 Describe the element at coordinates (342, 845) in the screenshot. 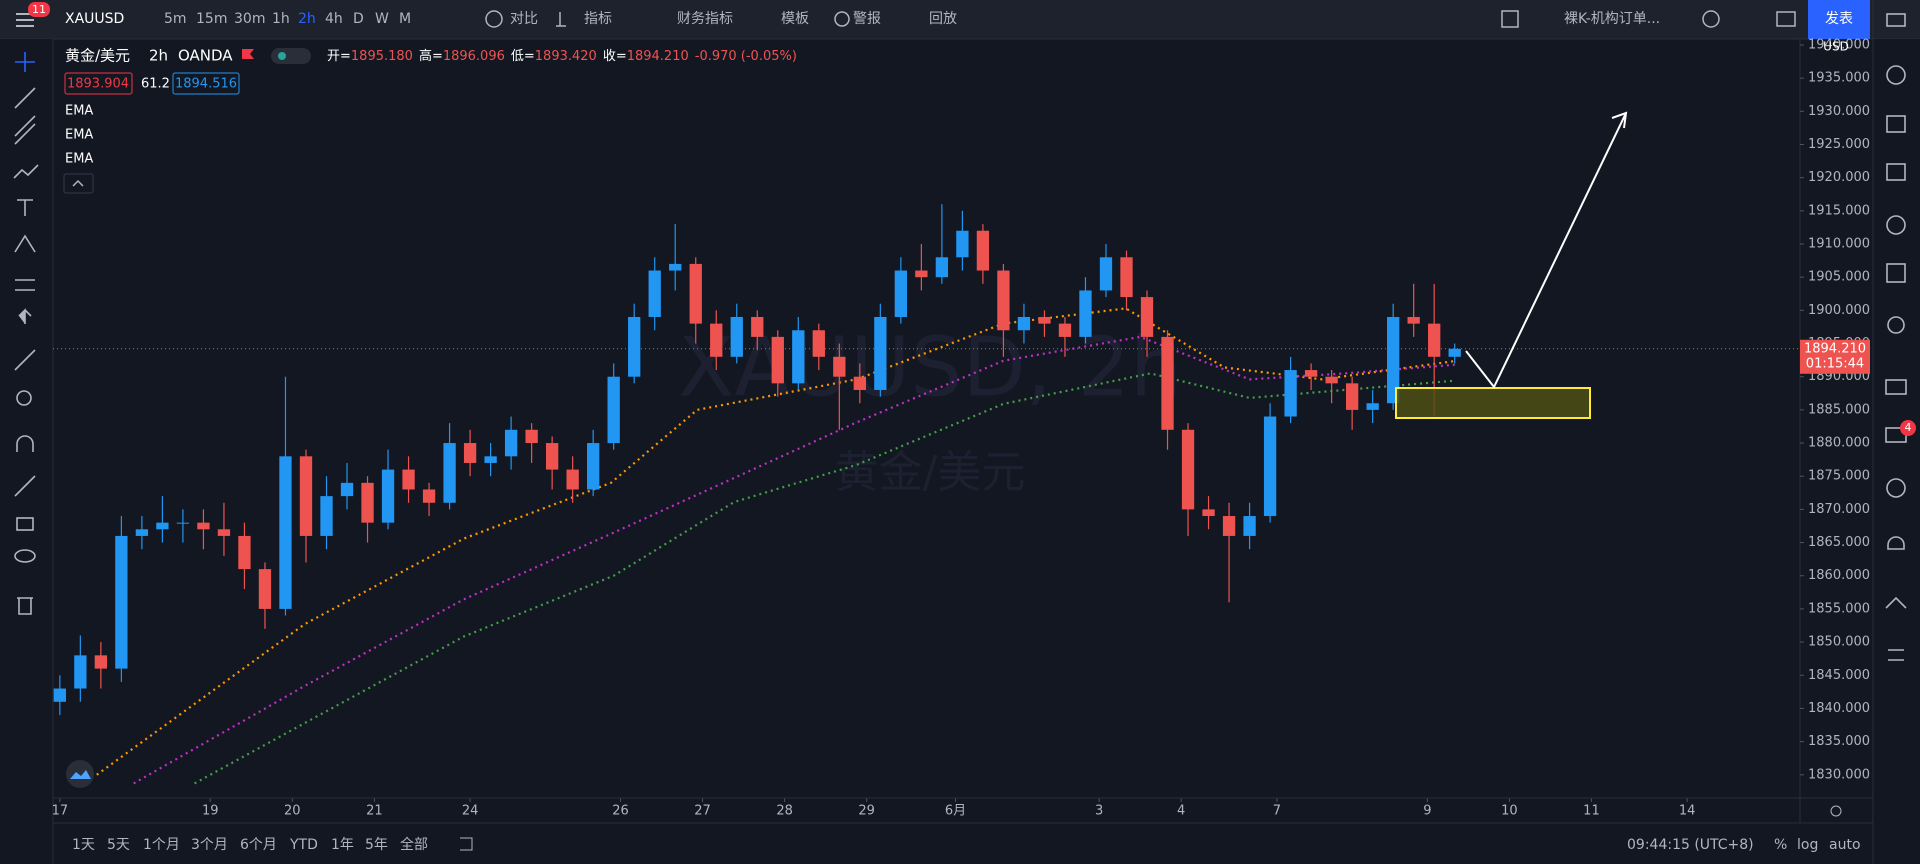

I see `range-button: 1年` at that location.